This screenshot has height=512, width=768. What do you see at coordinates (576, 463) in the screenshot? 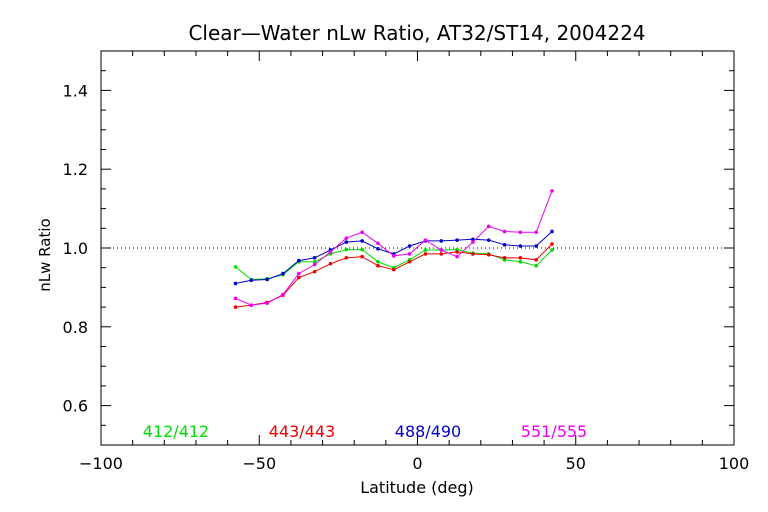
I see `x-tick-label: 50` at bounding box center [576, 463].